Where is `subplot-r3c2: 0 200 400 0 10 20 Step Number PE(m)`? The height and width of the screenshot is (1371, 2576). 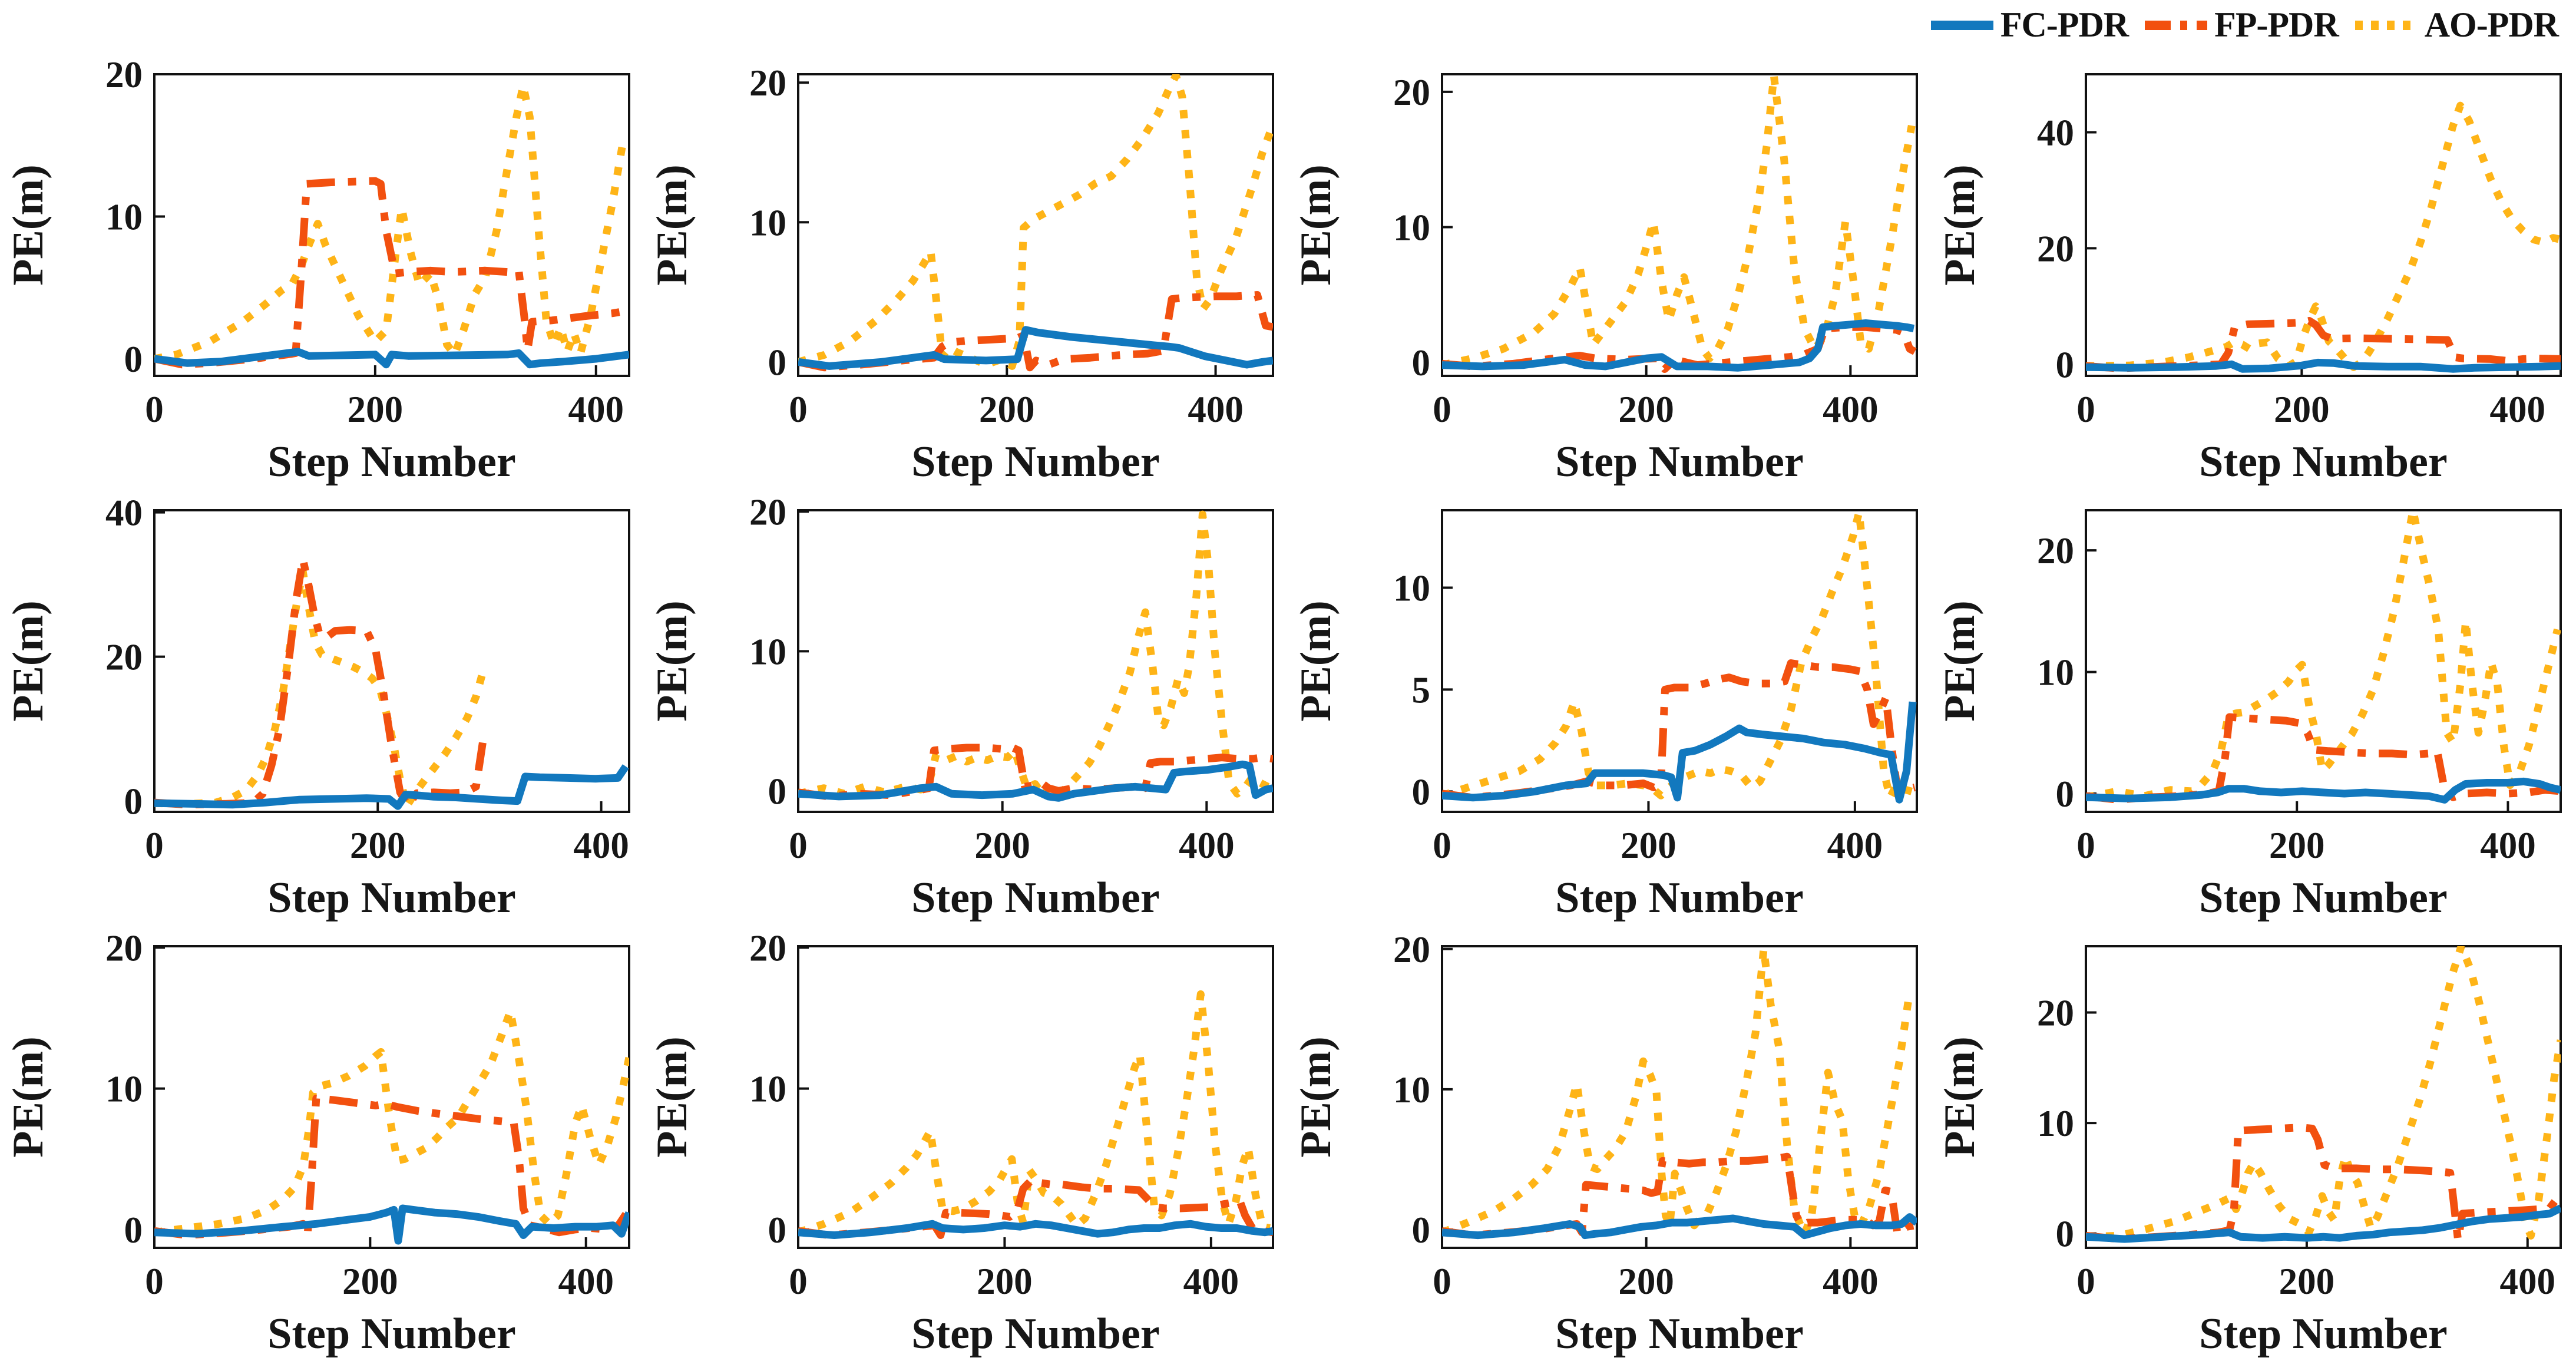
subplot-r3c2: 0 200 400 0 10 20 Step Number PE(m) is located at coordinates (966, 1147).